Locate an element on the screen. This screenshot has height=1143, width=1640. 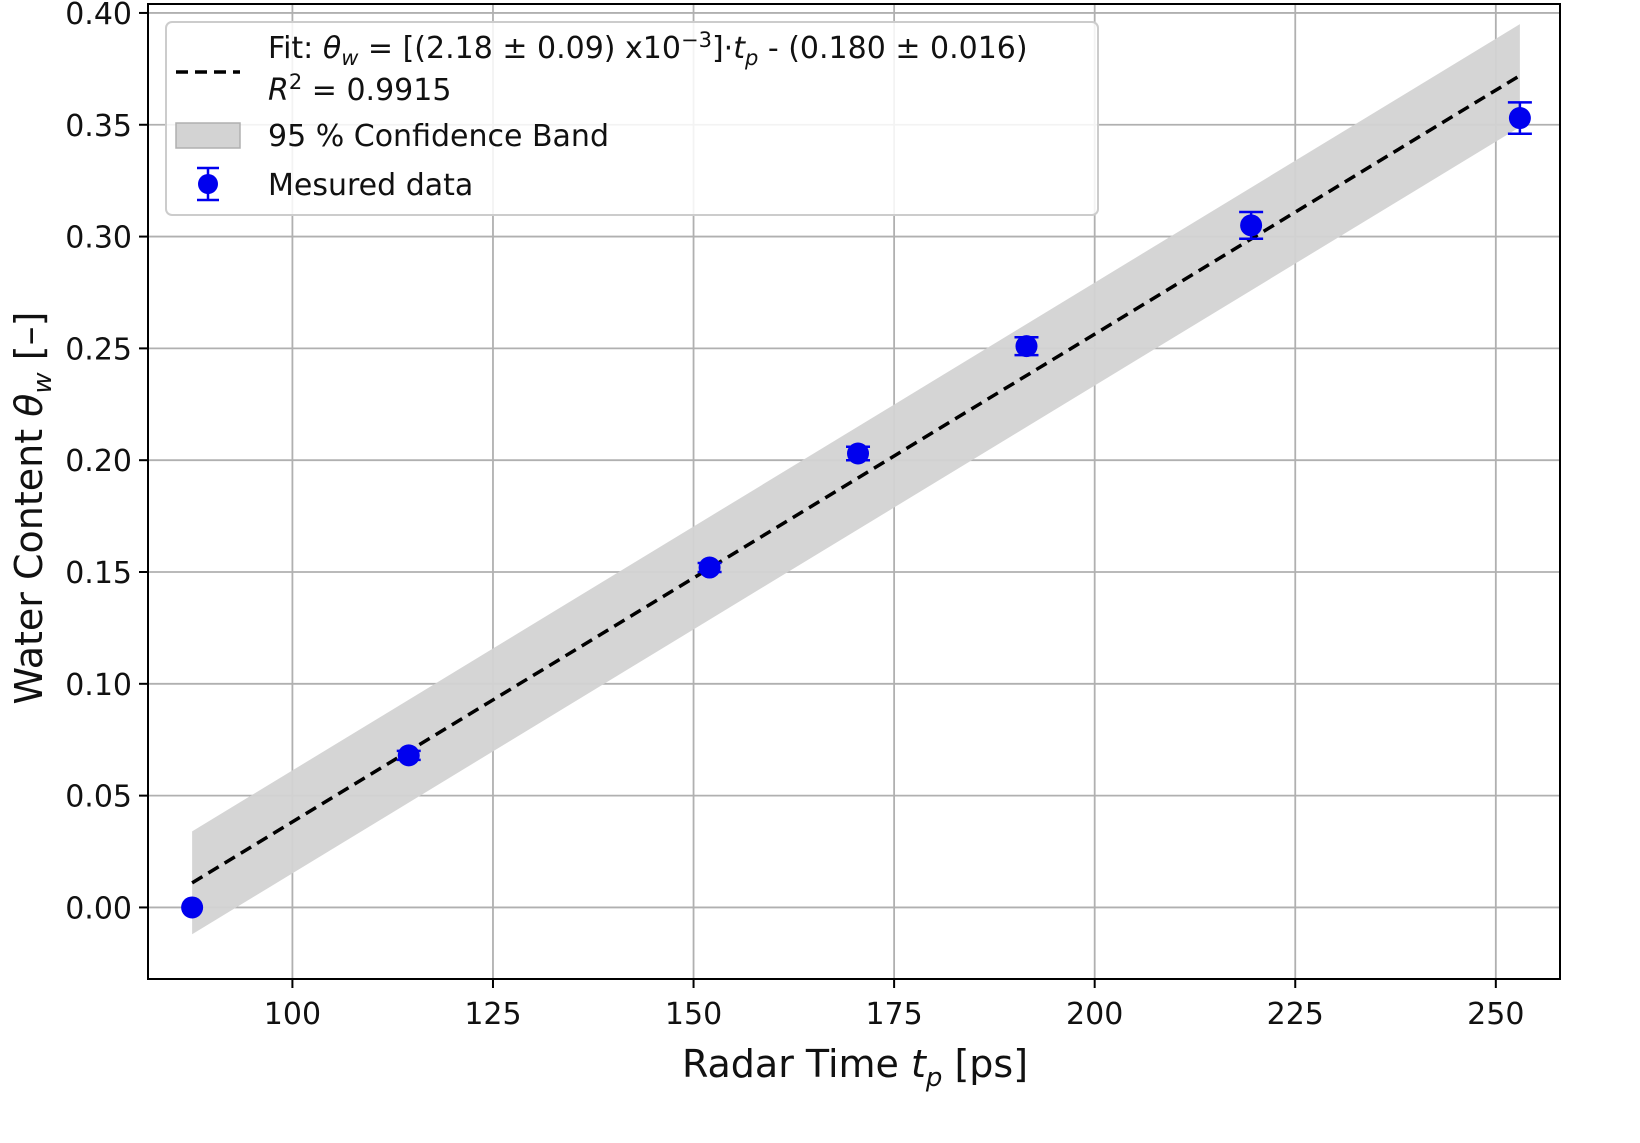
y-tick-label: 0.20 is located at coordinates (98, 461).